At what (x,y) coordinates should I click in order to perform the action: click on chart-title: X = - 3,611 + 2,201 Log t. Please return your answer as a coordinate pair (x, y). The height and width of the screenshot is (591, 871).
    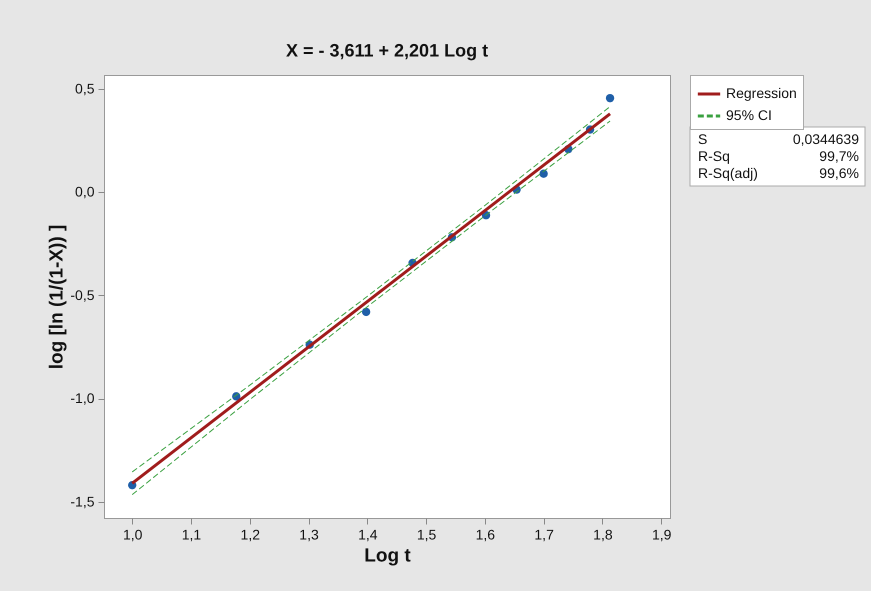
    Looking at the image, I should click on (387, 50).